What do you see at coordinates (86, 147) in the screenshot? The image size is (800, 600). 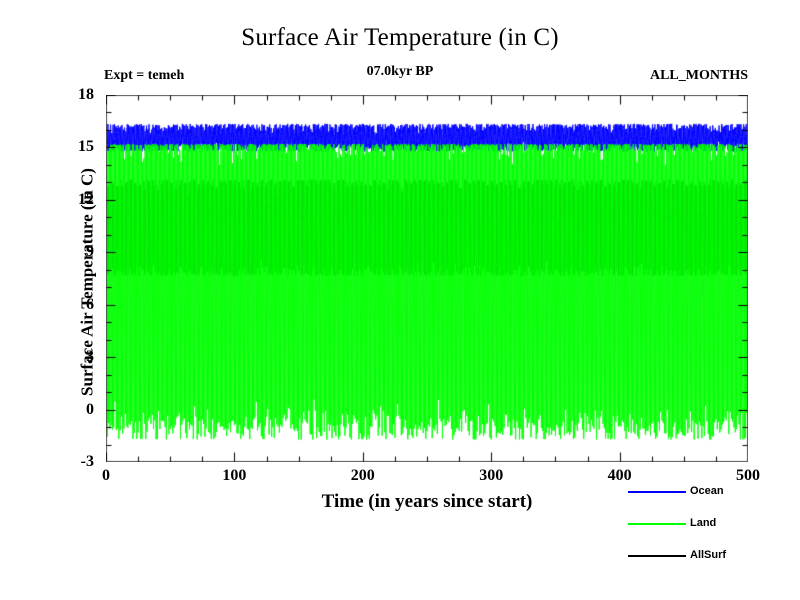 I see `y-tick-label: 15` at bounding box center [86, 147].